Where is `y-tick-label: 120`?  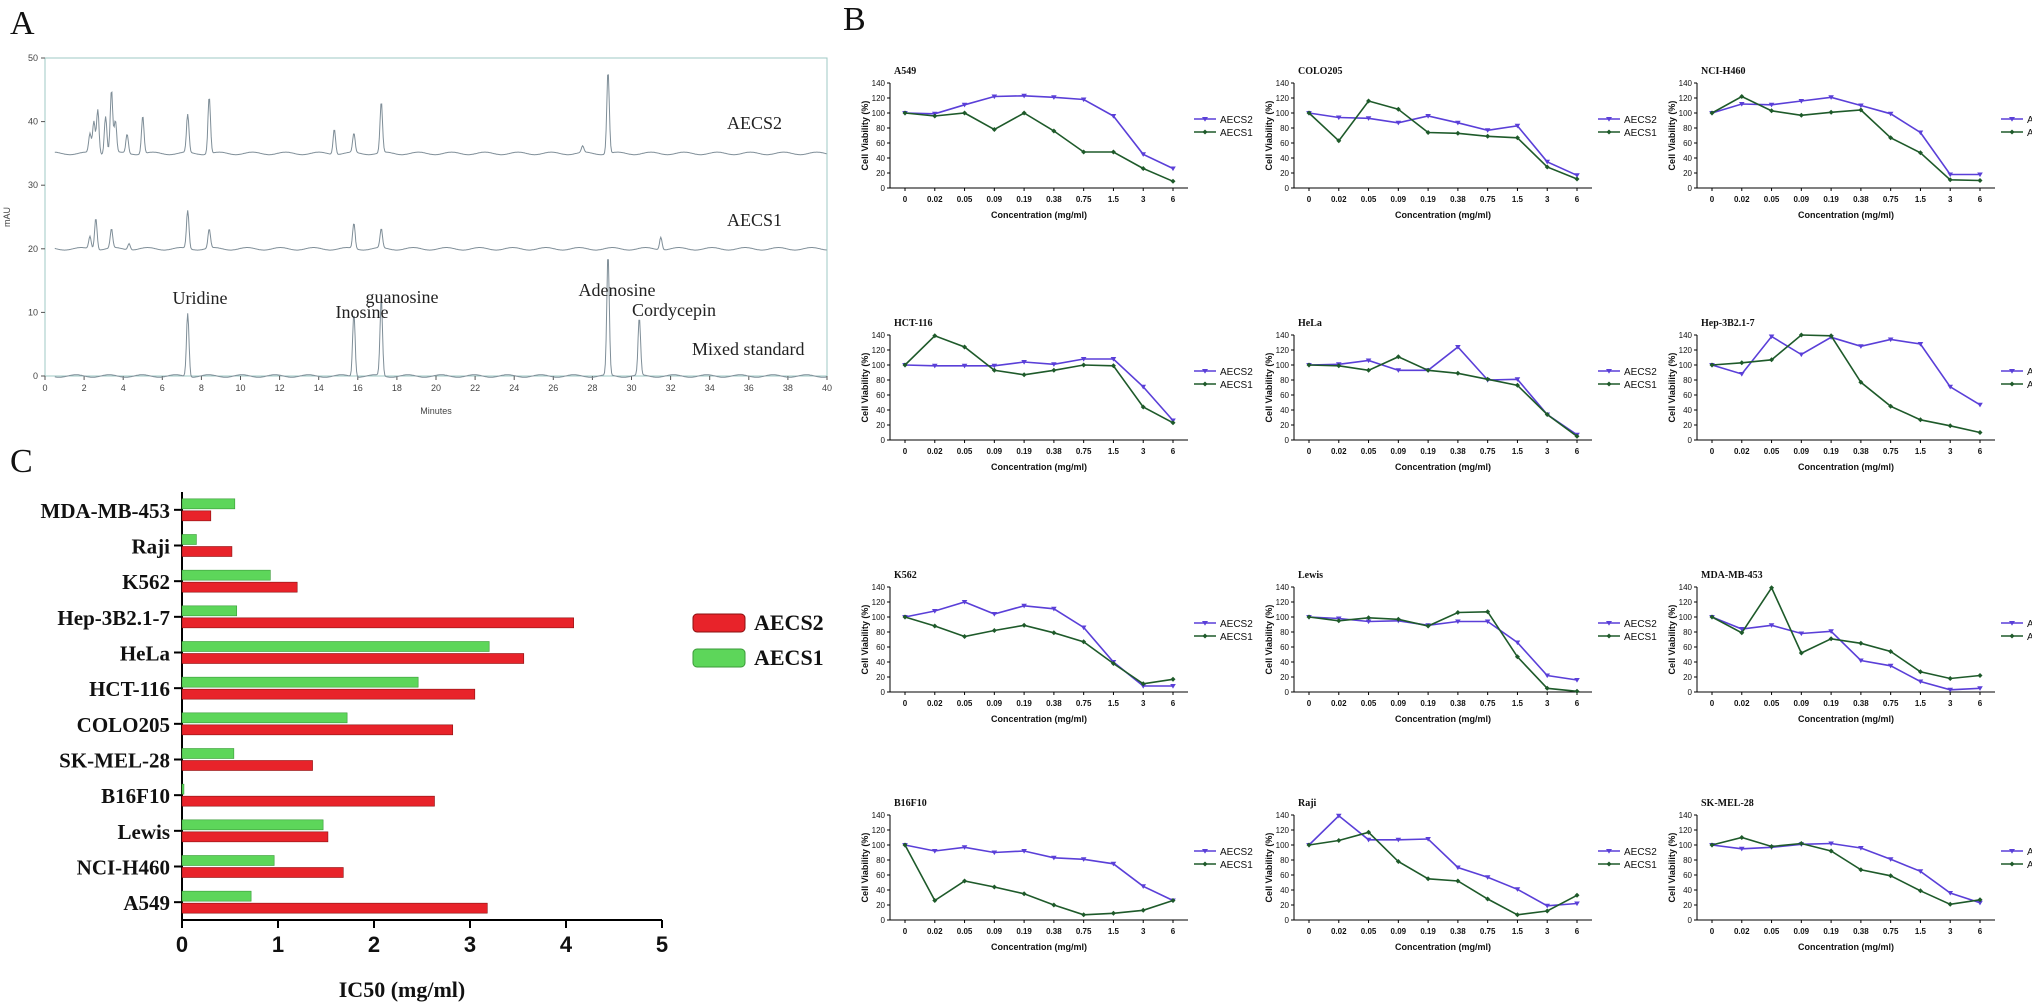
y-tick-label: 120 is located at coordinates (879, 350).